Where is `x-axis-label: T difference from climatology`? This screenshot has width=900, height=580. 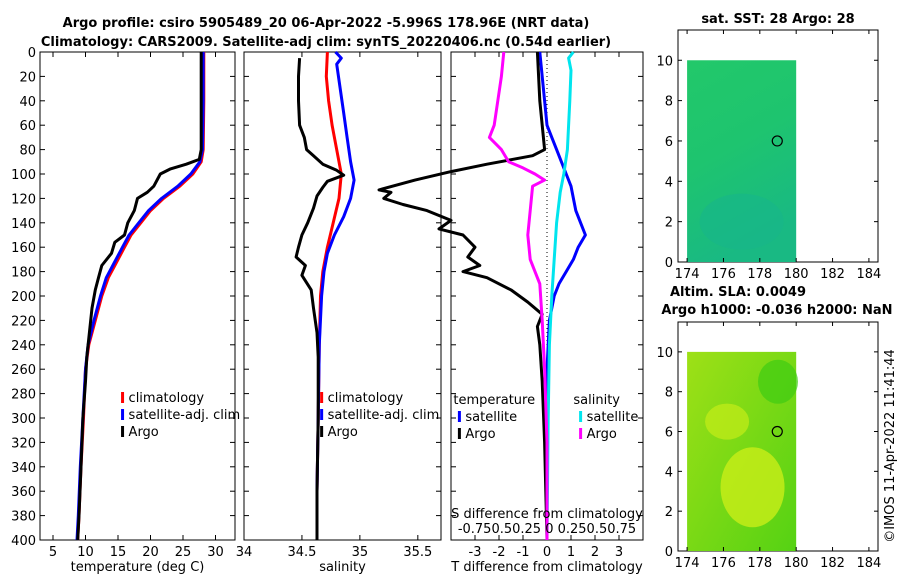 x-axis-label: T difference from climatology is located at coordinates (546, 567).